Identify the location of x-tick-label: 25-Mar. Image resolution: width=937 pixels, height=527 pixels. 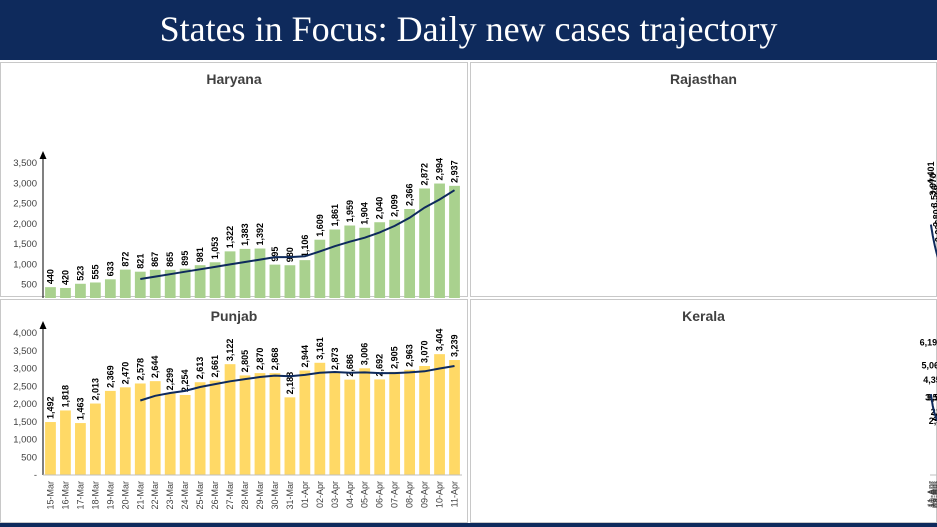
(200, 495).